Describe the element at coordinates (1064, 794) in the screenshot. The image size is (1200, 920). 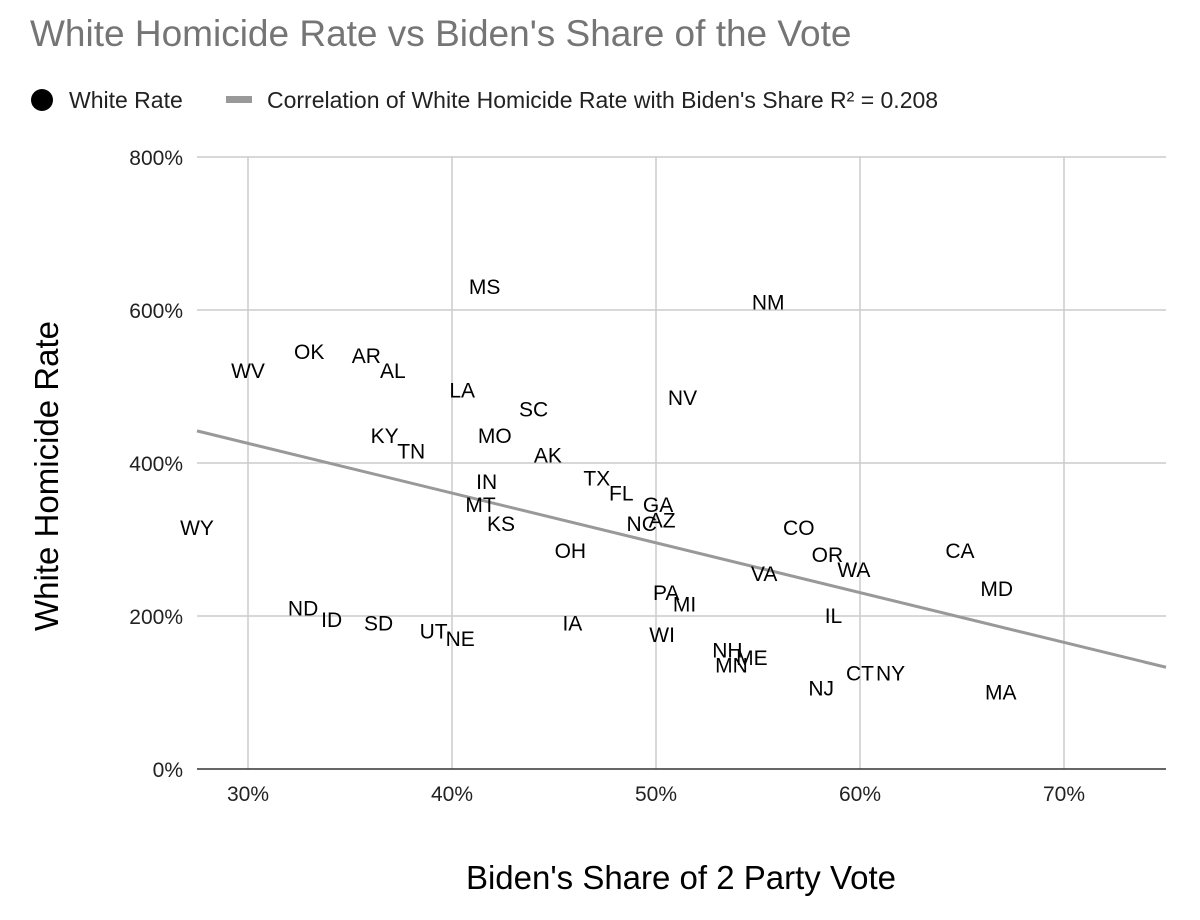
I see `x-tick-label: 70%` at that location.